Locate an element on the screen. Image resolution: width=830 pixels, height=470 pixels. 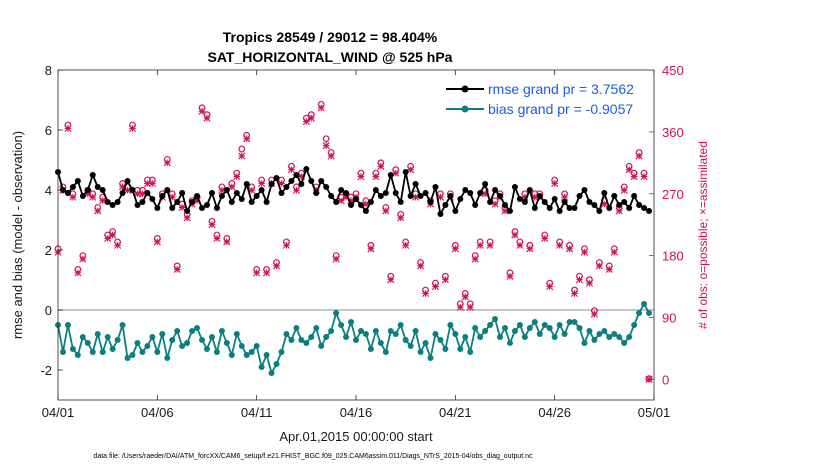
y2-axis-ticks: 0 90 180 270 360 450 is located at coordinates (666, 225).